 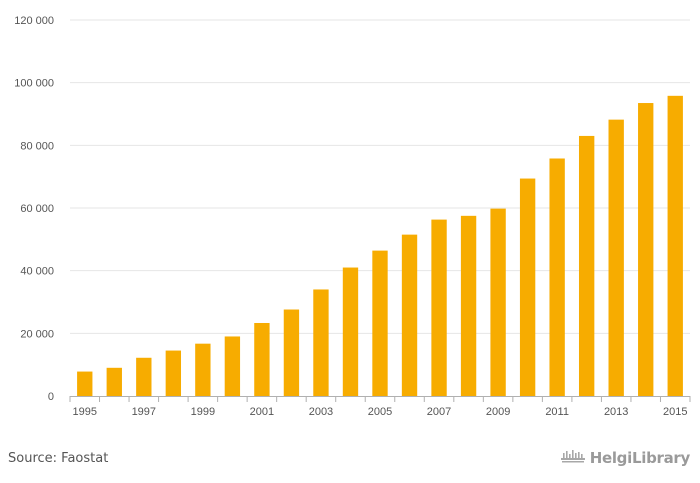 What do you see at coordinates (439, 307) in the screenshot?
I see `bar-2007` at bounding box center [439, 307].